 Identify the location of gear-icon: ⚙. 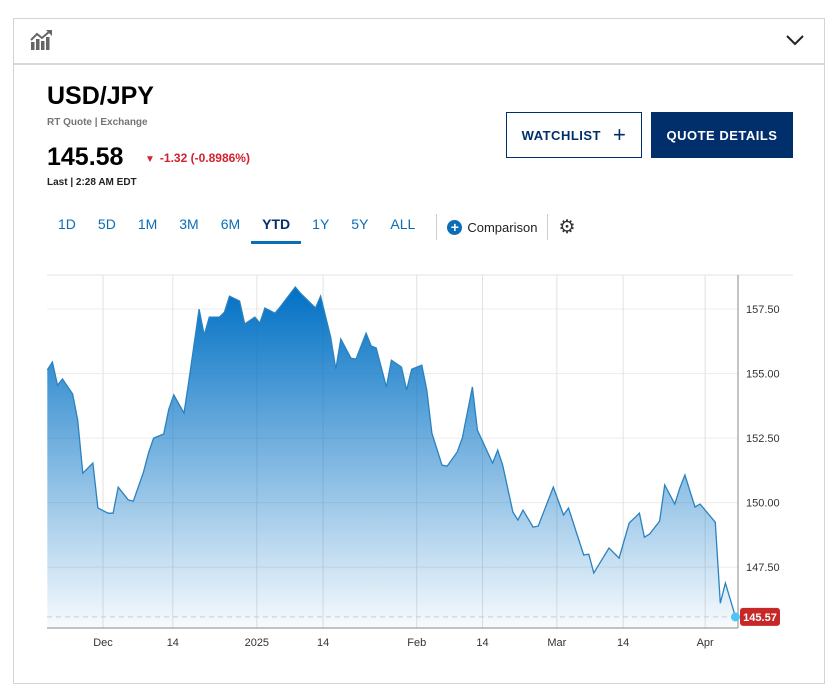
(567, 227).